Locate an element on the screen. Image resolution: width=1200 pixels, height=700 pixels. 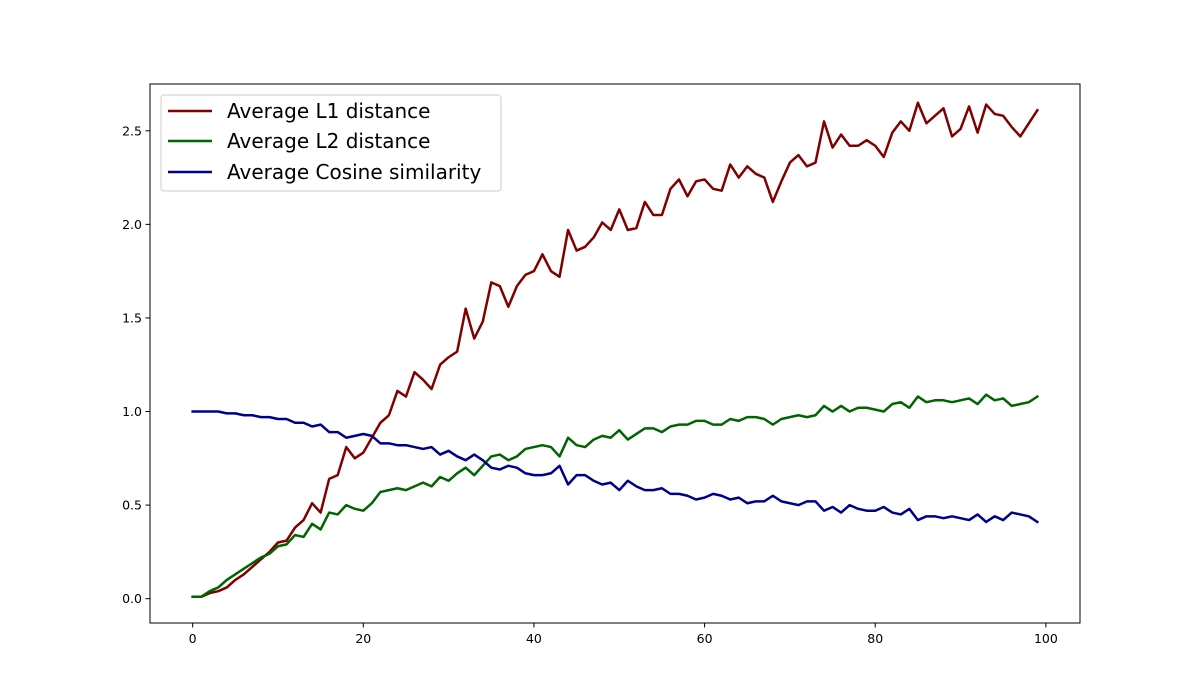
y-tick-label: 1.0 is located at coordinates (132, 411).